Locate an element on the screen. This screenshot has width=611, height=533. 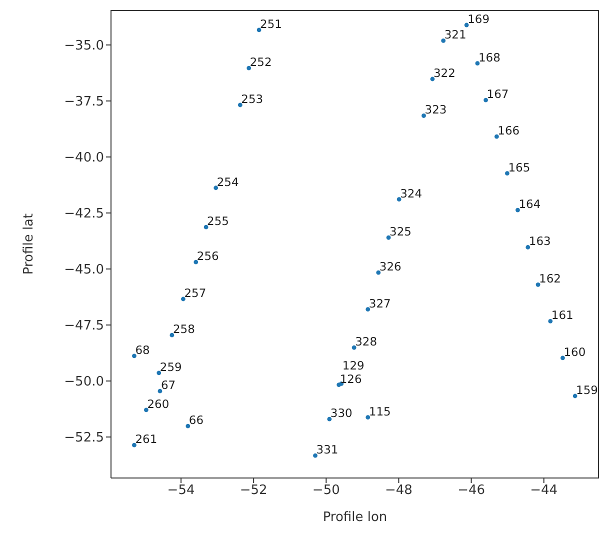
annotation: 259 is located at coordinates (171, 367).